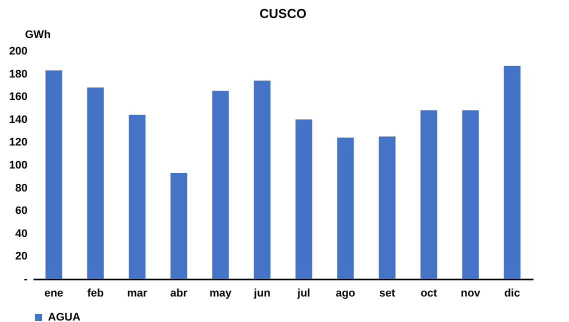  What do you see at coordinates (18, 166) in the screenshot?
I see `y-tick-label: 100` at bounding box center [18, 166].